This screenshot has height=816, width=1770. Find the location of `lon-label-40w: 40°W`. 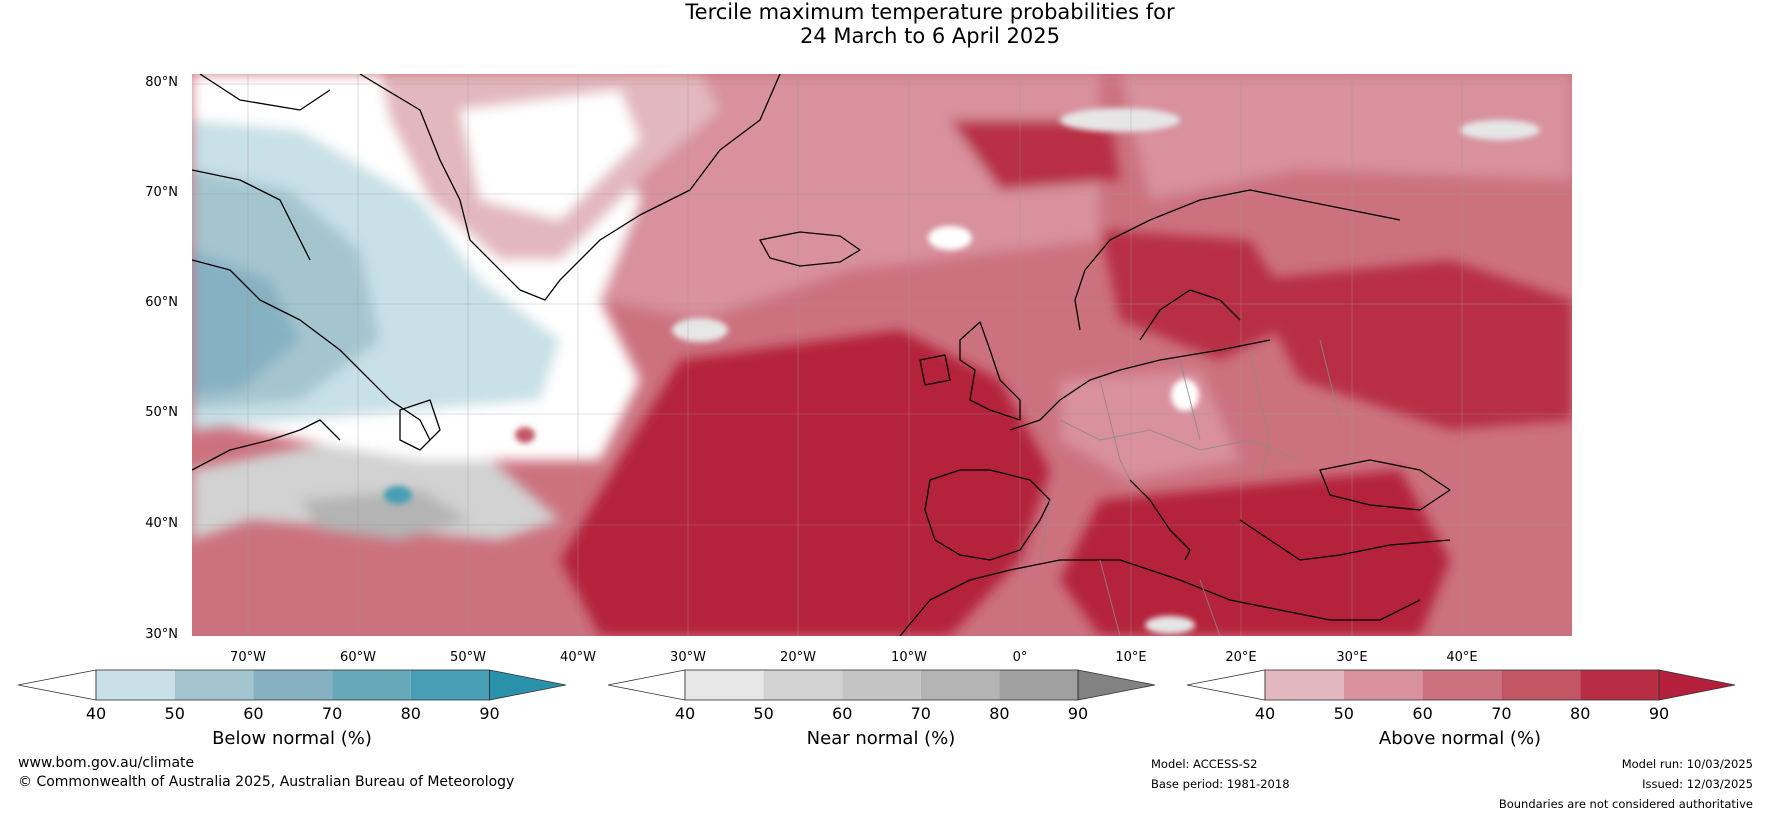

lon-label-40w: 40°W is located at coordinates (578, 657).